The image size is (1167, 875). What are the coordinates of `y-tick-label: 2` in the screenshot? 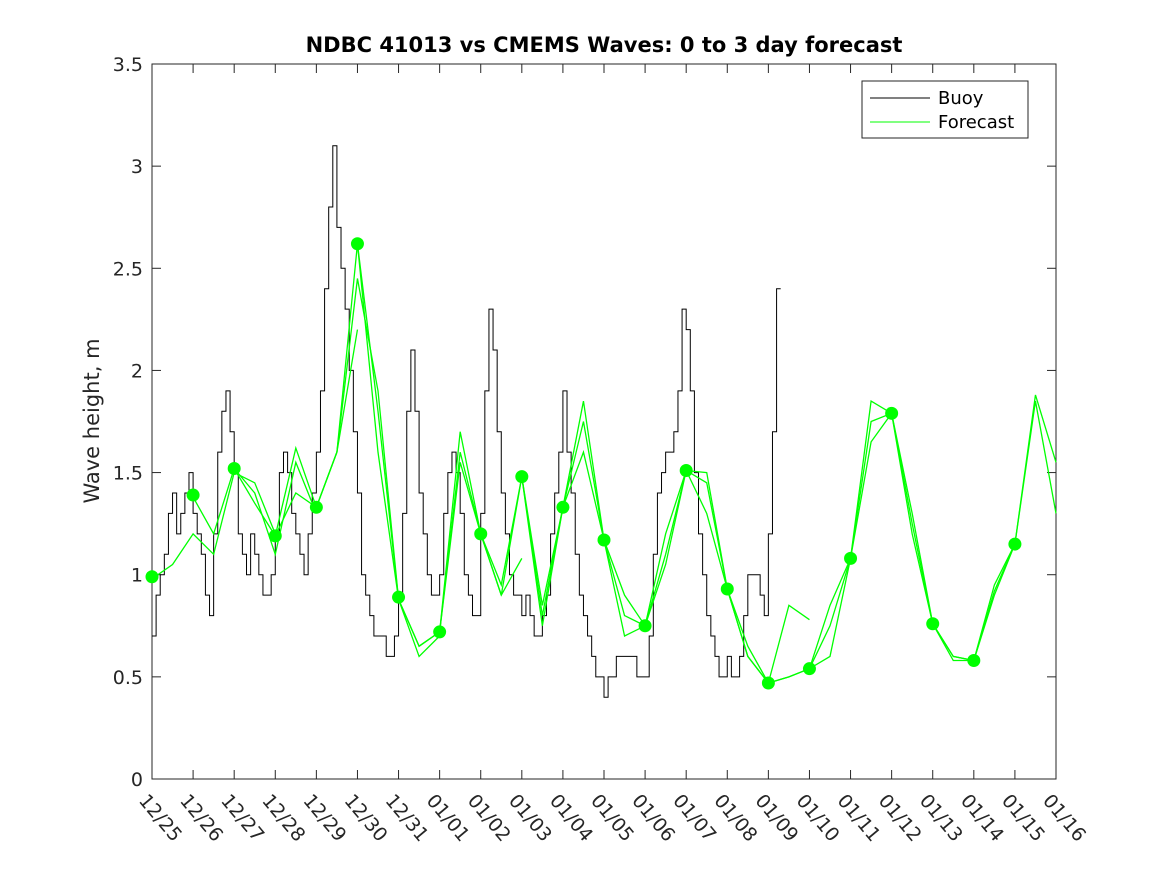 It's located at (137, 371).